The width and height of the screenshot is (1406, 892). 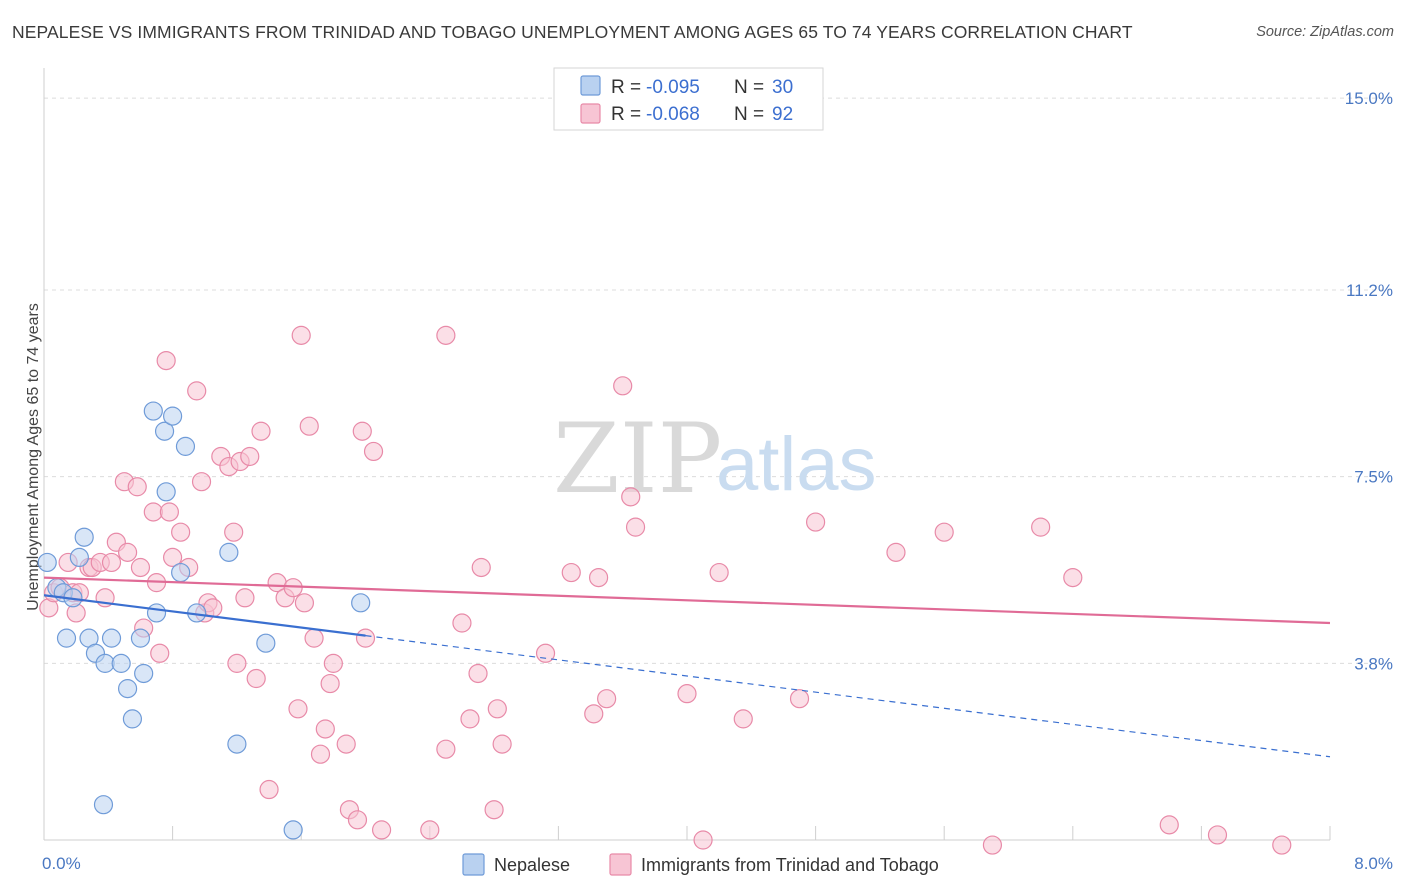 What do you see at coordinates (790, 865) in the screenshot?
I see `legend-label-trinidad: Immigrants from Trinidad and Tobago` at bounding box center [790, 865].